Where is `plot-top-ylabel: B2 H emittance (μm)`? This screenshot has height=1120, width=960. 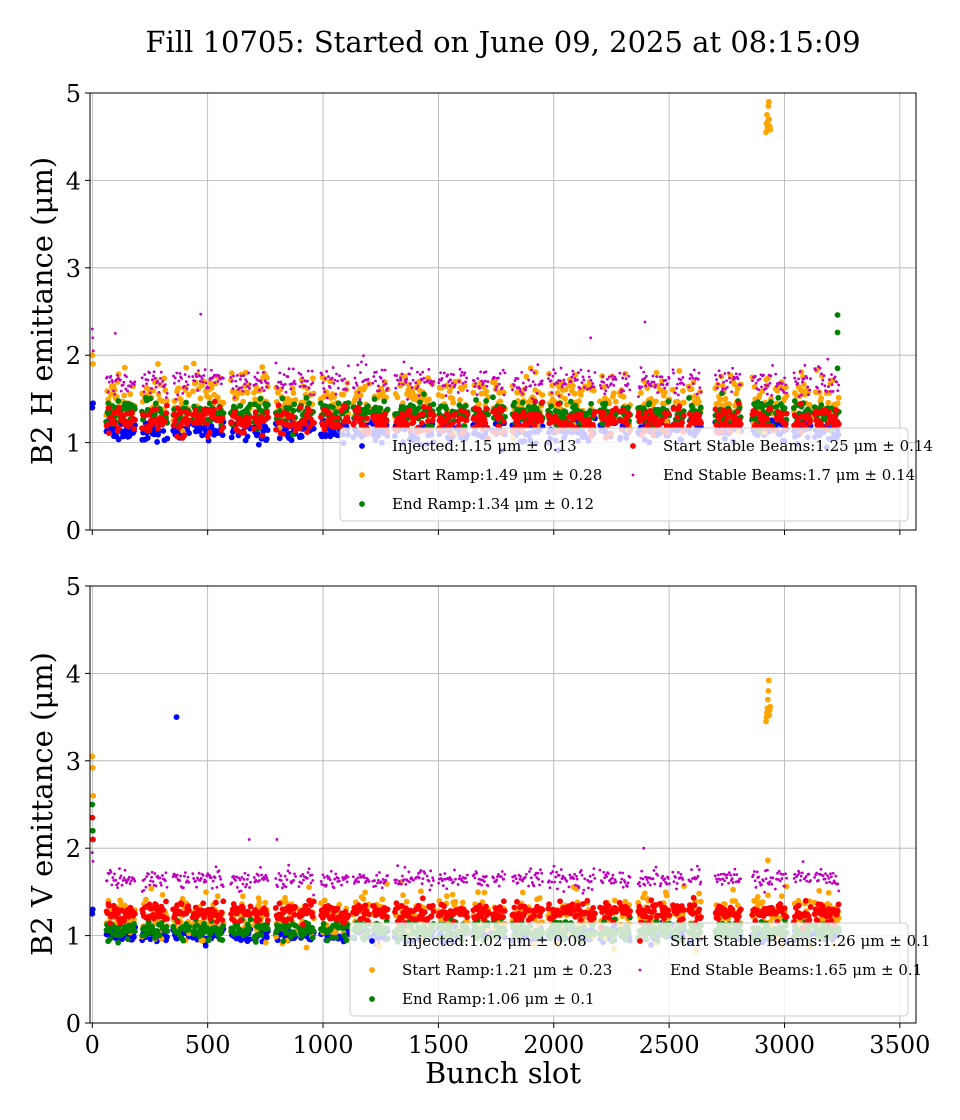
plot-top-ylabel: B2 H emittance (μm) is located at coordinates (42, 311).